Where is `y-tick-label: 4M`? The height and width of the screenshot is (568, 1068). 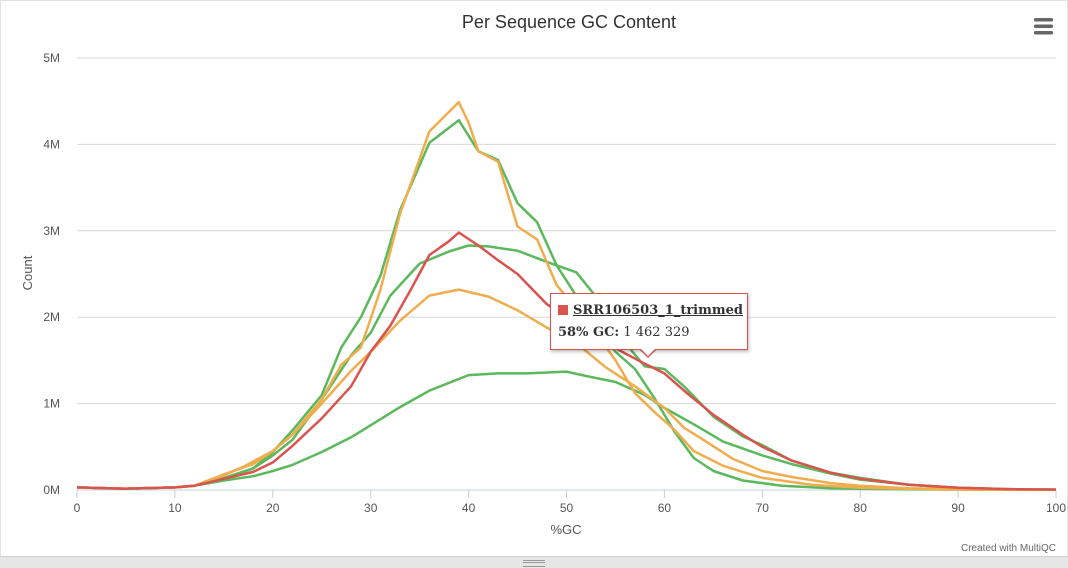
y-tick-label: 4M is located at coordinates (51, 144).